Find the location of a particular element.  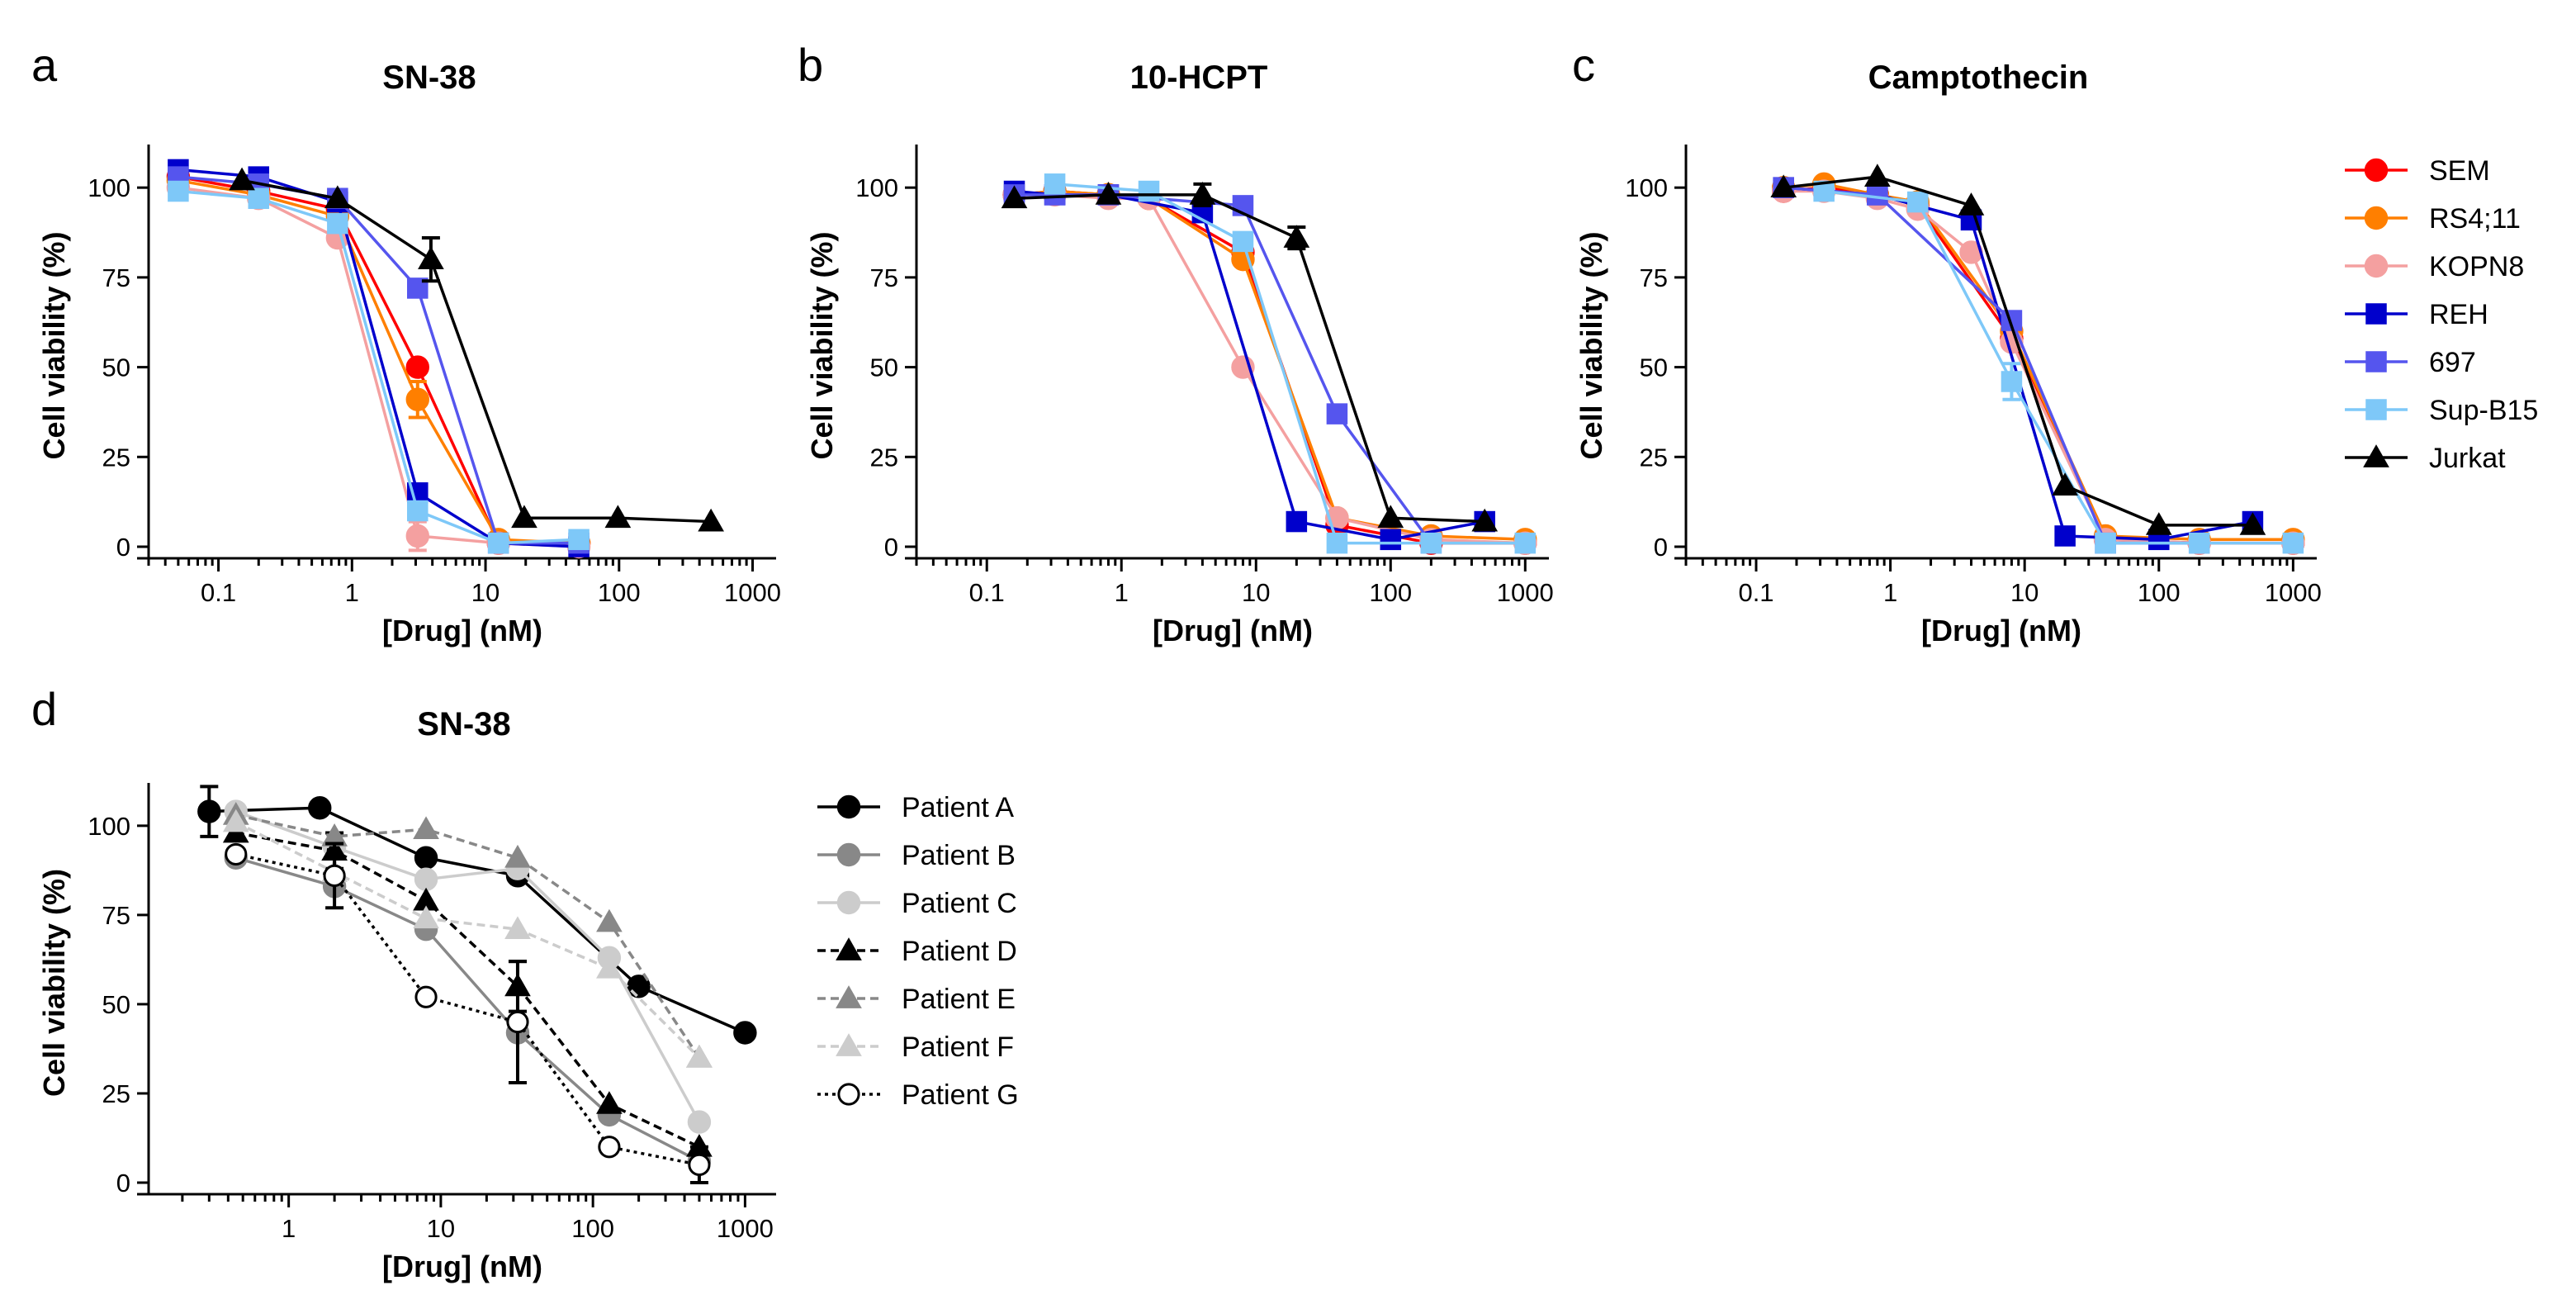

legend-entry: RS4;11 is located at coordinates (2433, 219).